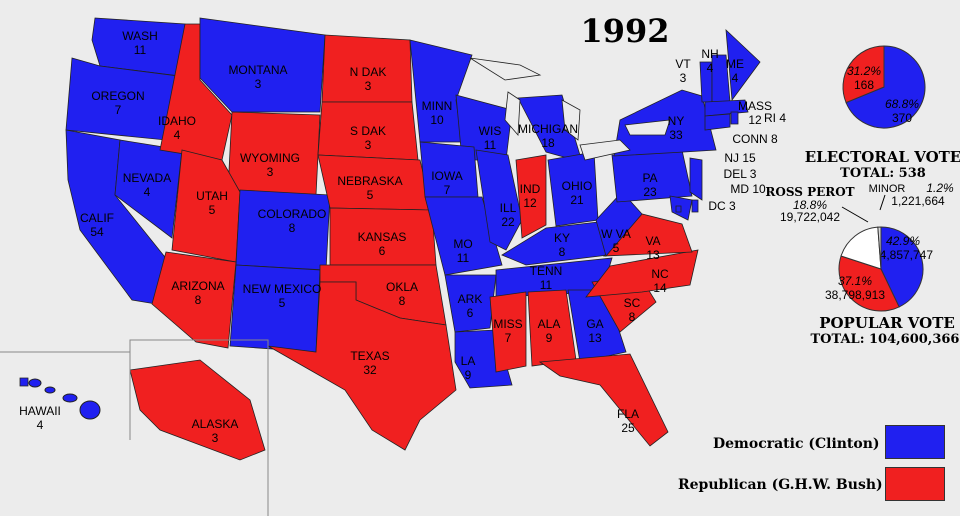 The height and width of the screenshot is (516, 960). Describe the element at coordinates (695, 206) in the screenshot. I see `state-del` at that location.